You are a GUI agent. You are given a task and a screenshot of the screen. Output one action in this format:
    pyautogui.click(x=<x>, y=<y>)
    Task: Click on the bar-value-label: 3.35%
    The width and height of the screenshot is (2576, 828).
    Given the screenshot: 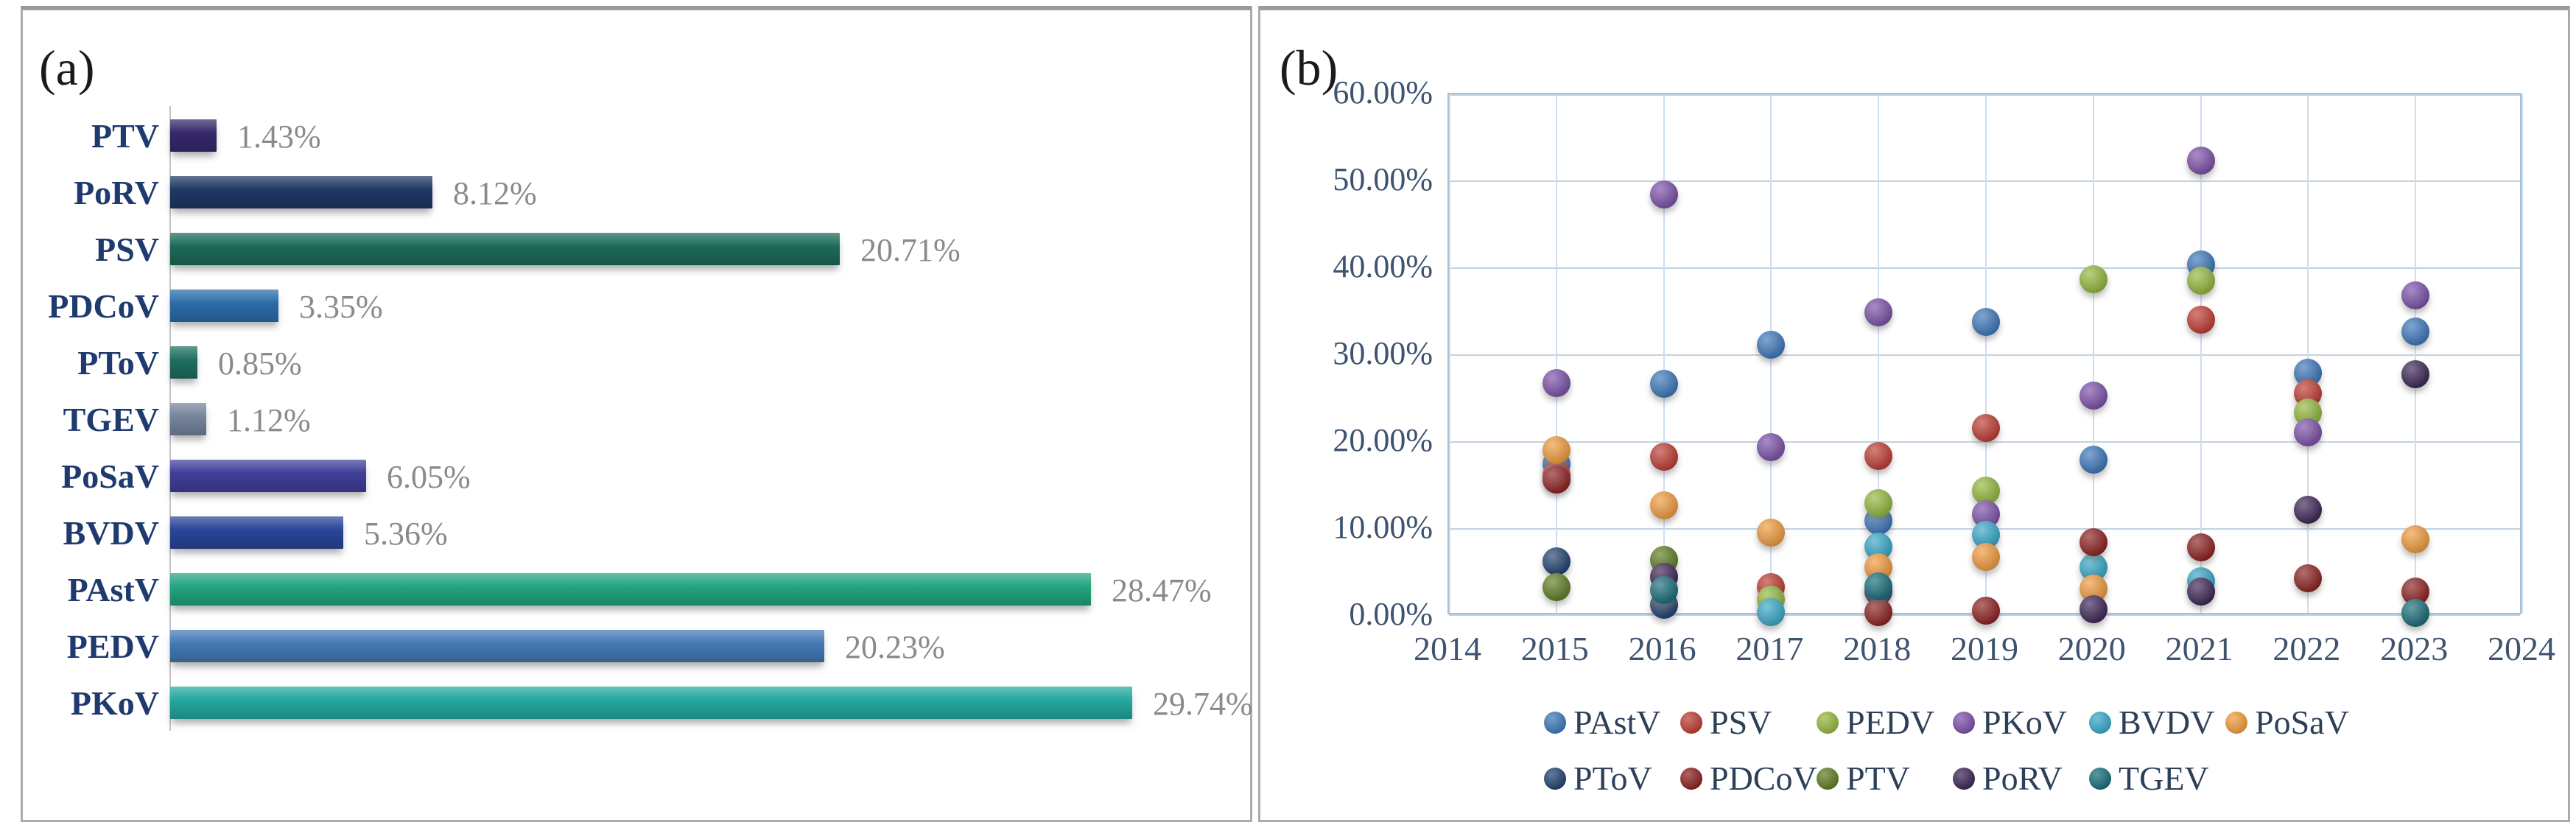 What is the action you would take?
    pyautogui.click(x=341, y=307)
    